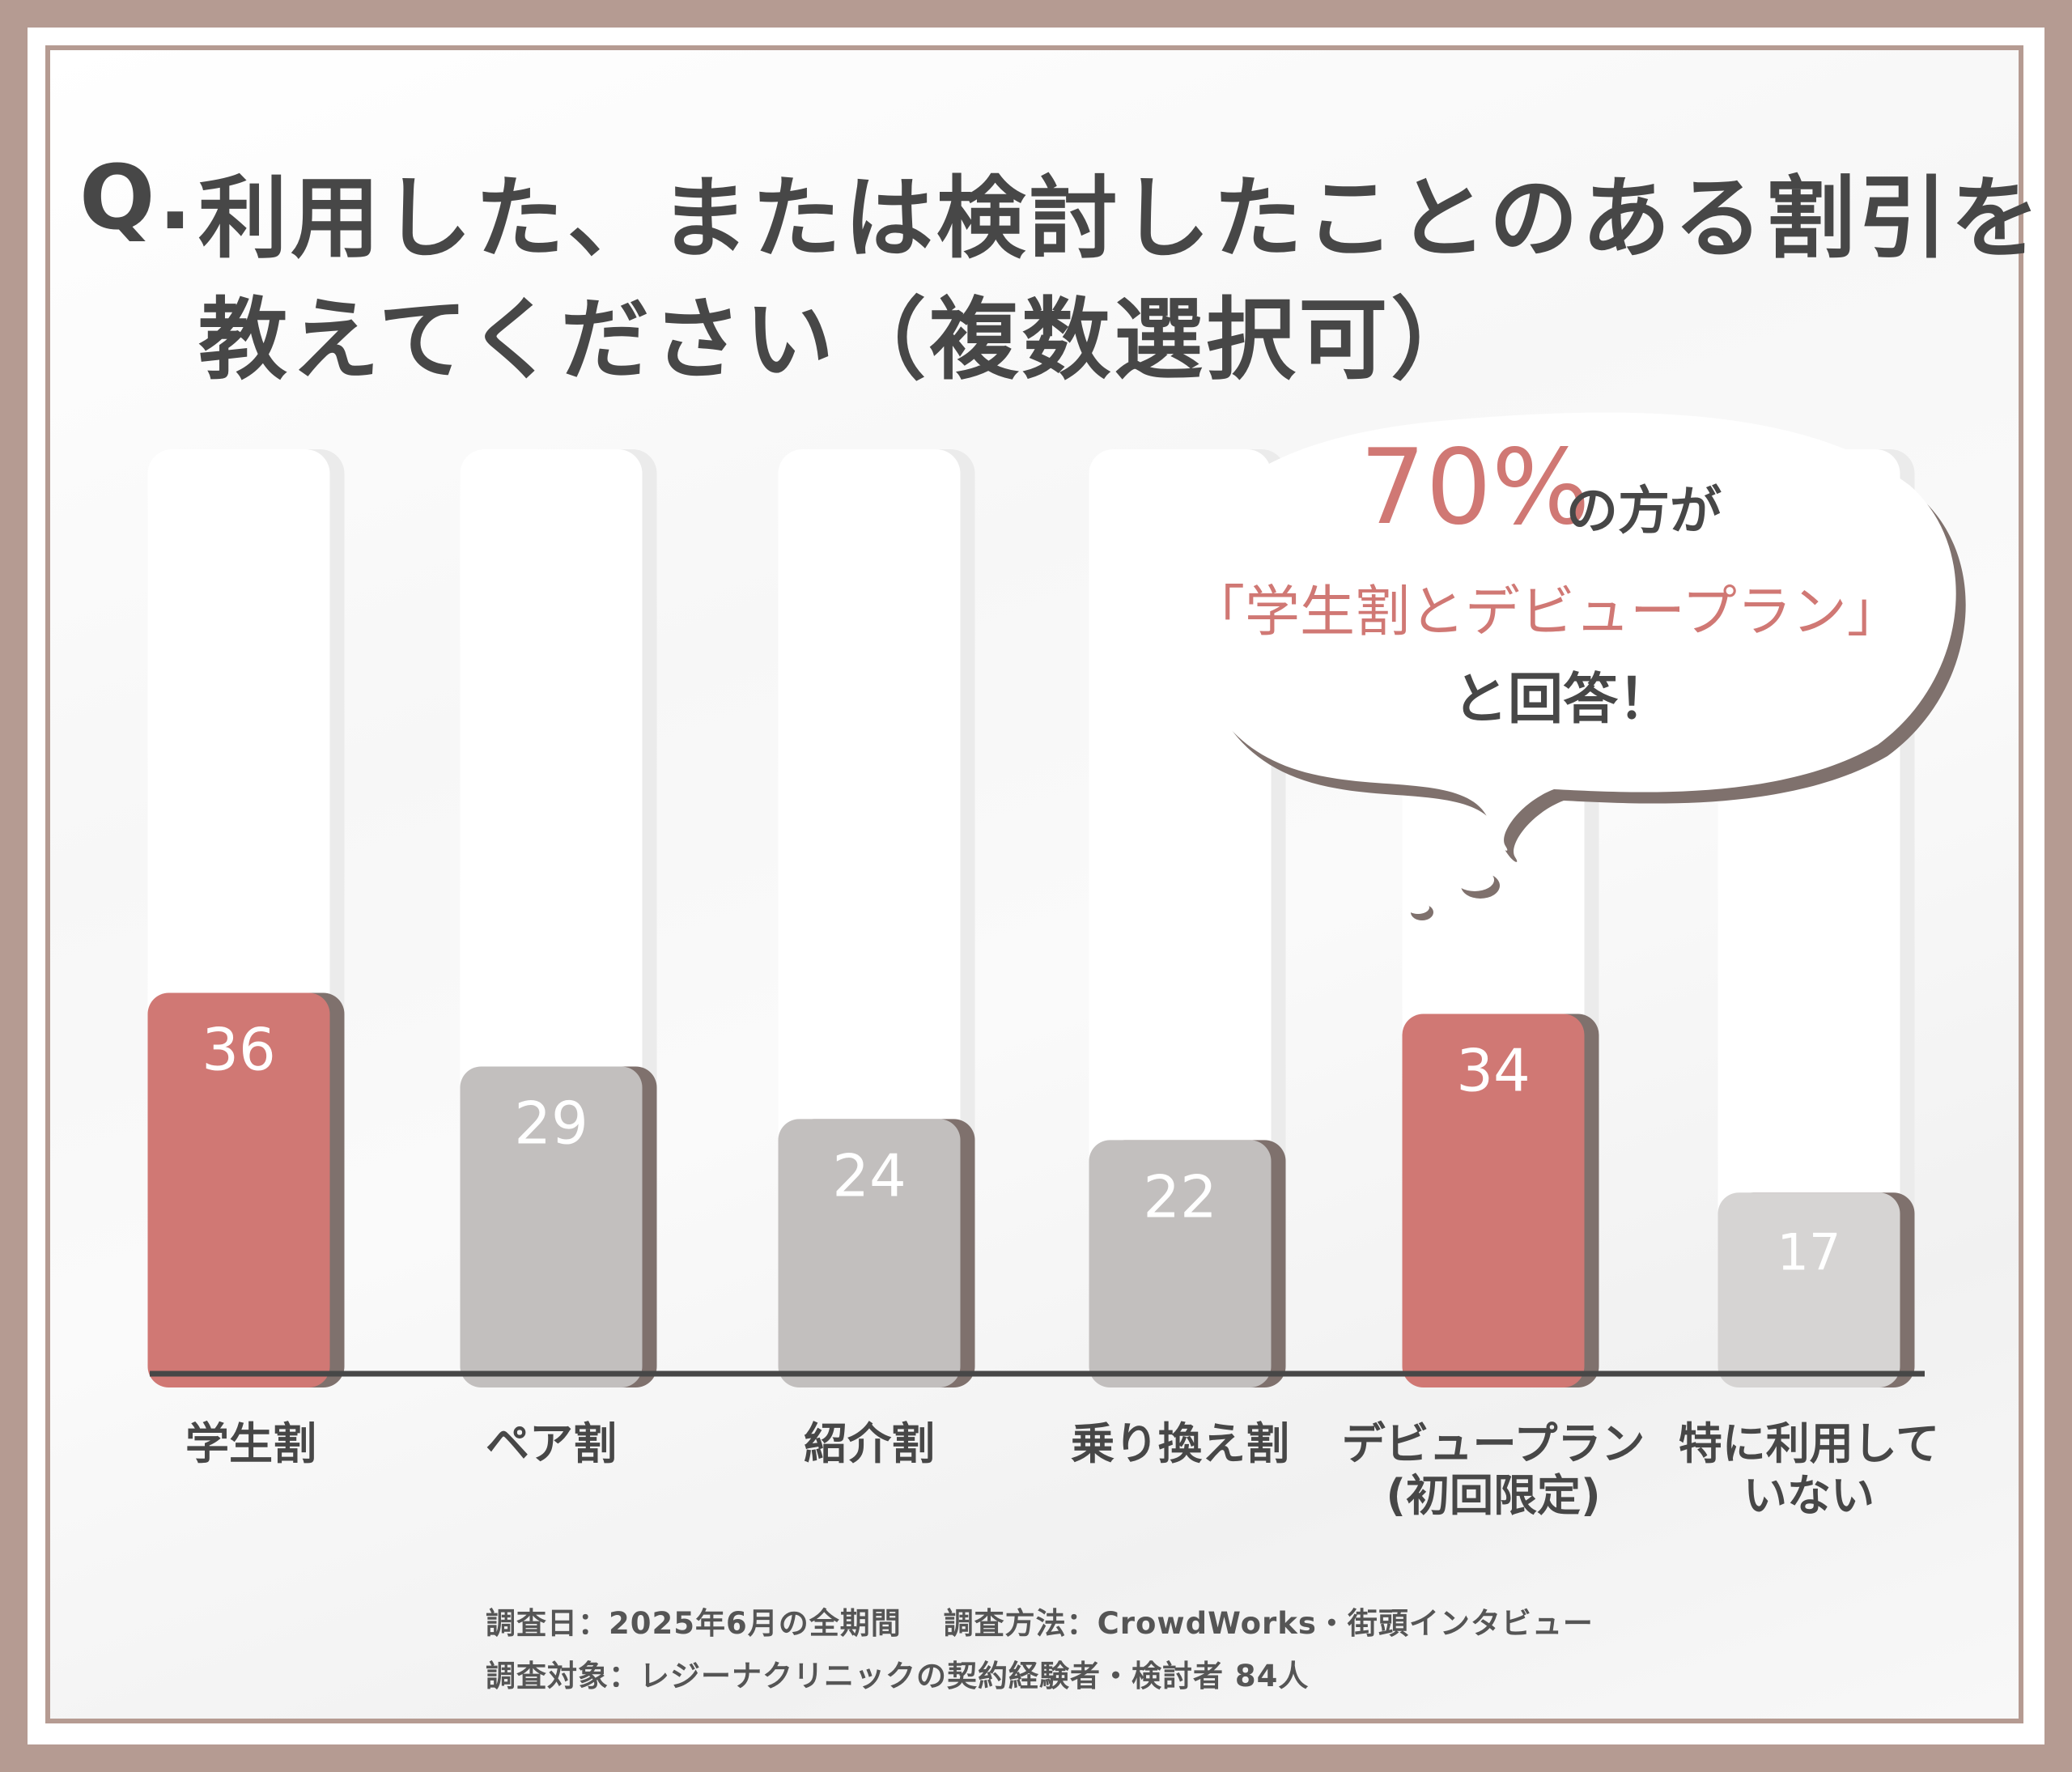 Image resolution: width=2072 pixels, height=1772 pixels. I want to click on speech-bubble, so click(1576, 666).